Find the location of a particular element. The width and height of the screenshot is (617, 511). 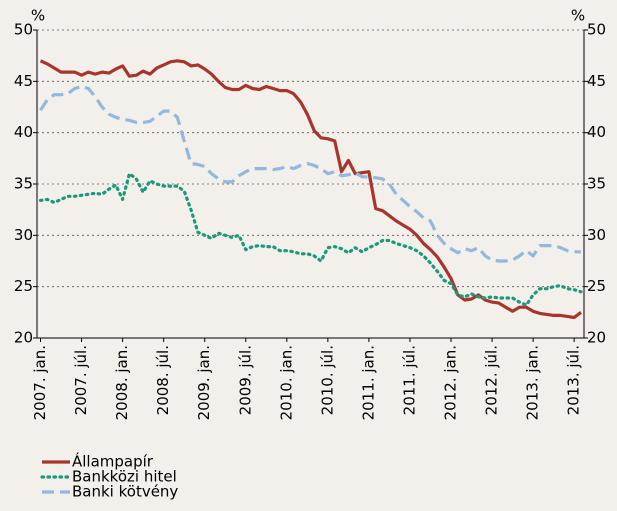

x-tick-label: 2008. júl. is located at coordinates (163, 380).